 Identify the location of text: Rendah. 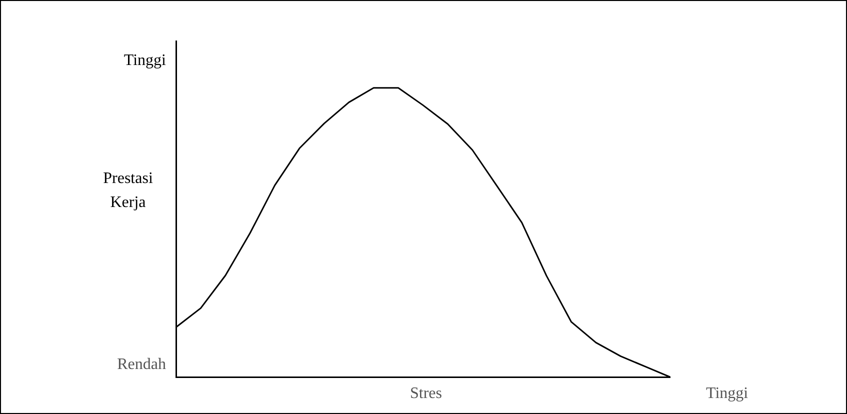
(141, 365).